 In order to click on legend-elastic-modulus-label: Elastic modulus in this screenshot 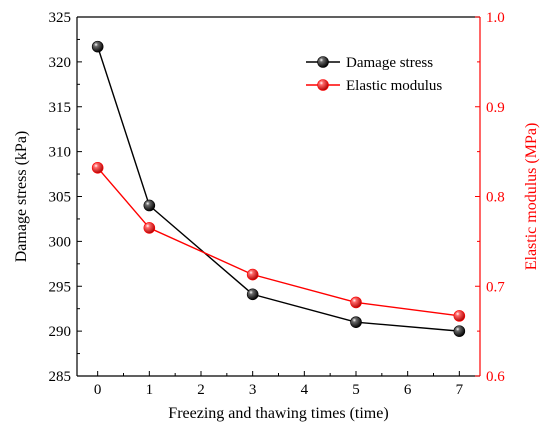, I will do `click(394, 86)`.